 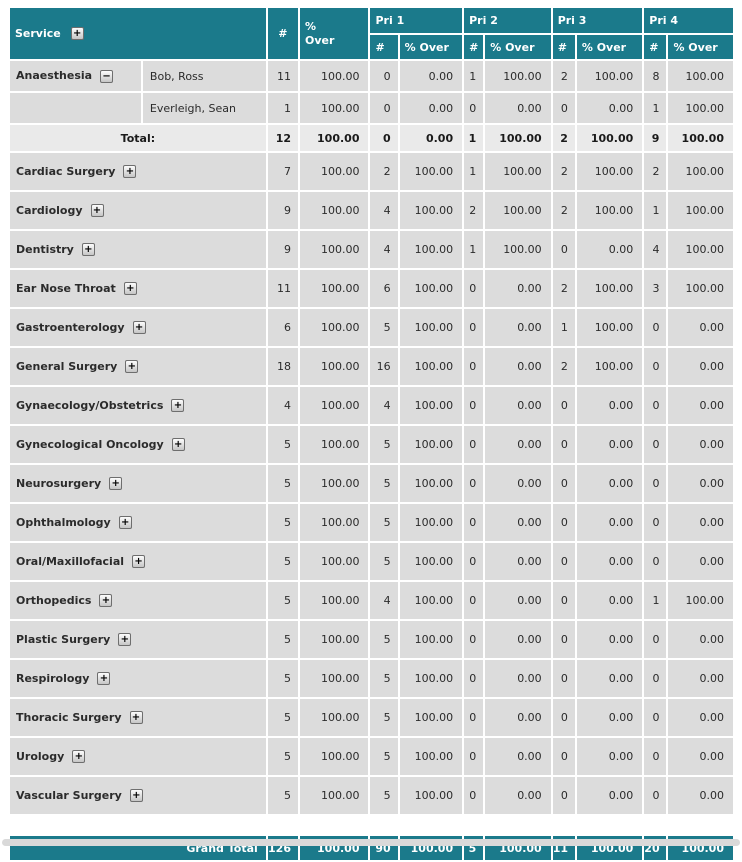 I want to click on collapse-icon: −, so click(x=107, y=76).